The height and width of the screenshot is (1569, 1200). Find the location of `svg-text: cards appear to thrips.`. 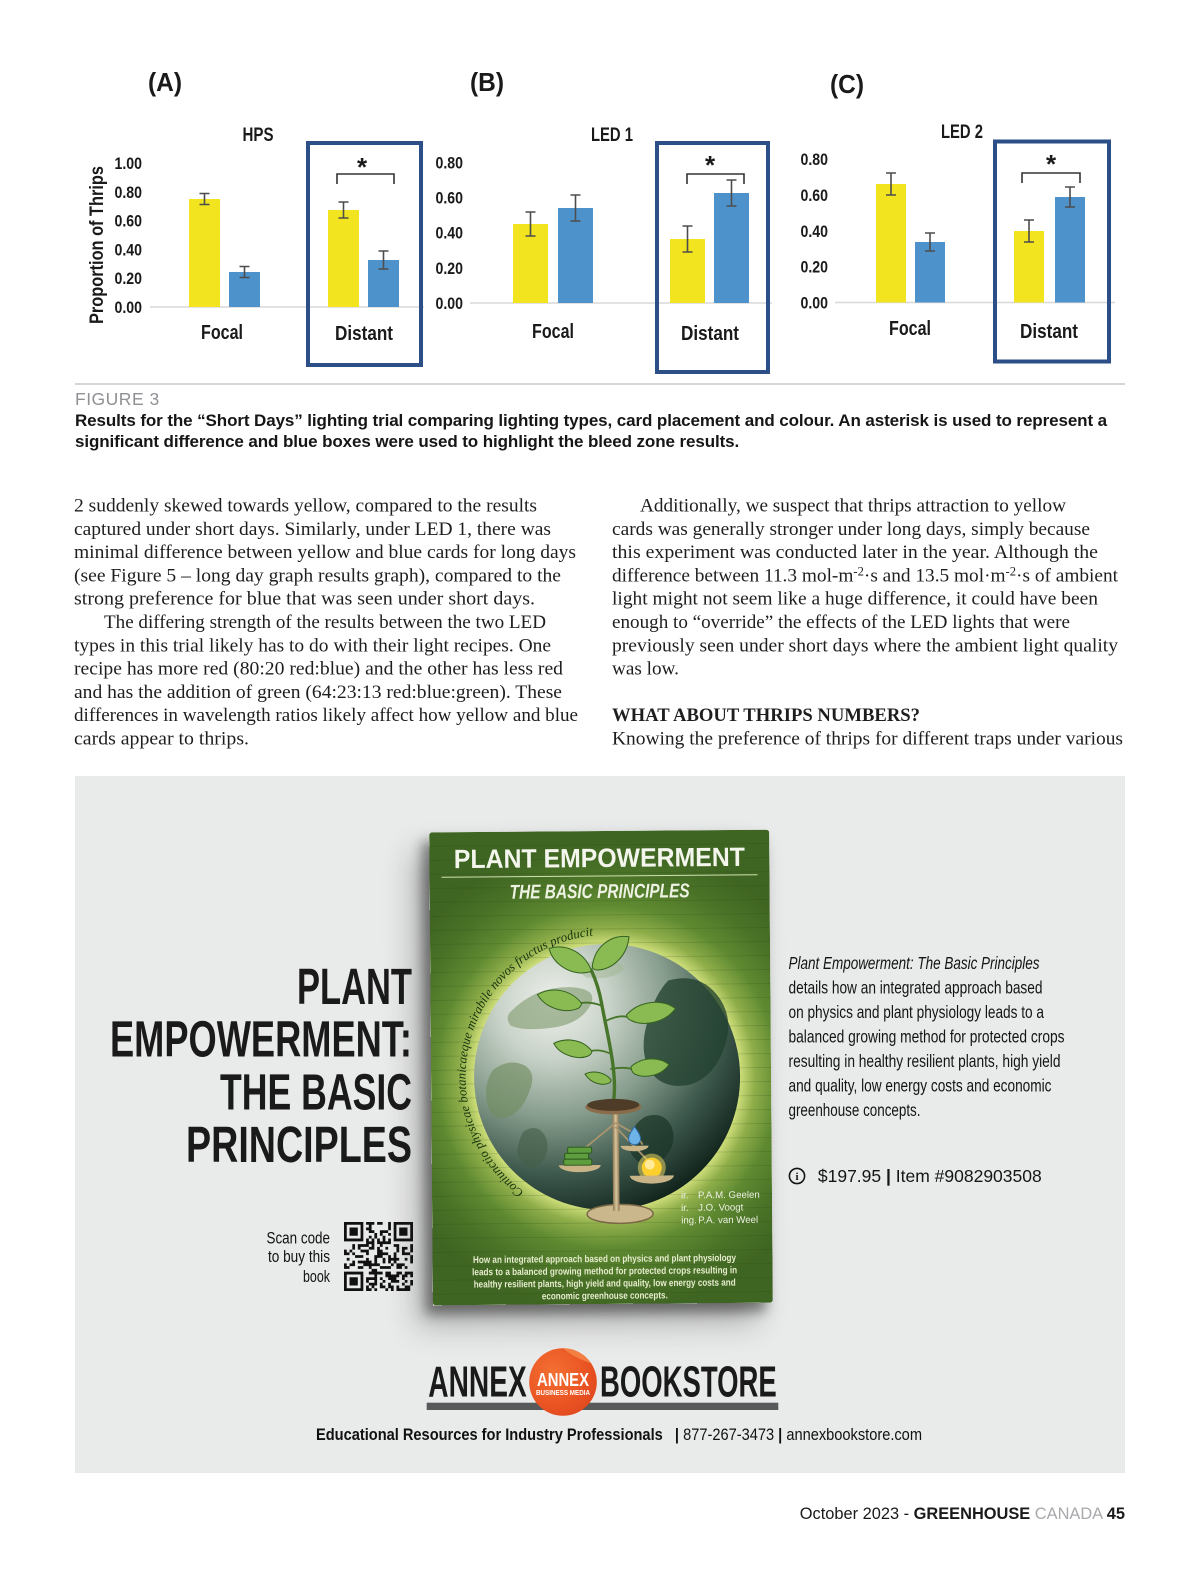

svg-text: cards appear to thrips. is located at coordinates (161, 739).